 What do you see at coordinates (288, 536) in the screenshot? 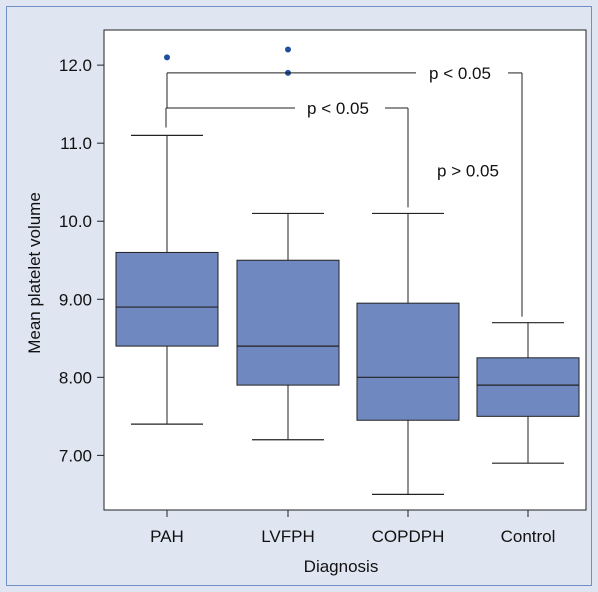
I see `x-tick-label: LVFPH` at bounding box center [288, 536].